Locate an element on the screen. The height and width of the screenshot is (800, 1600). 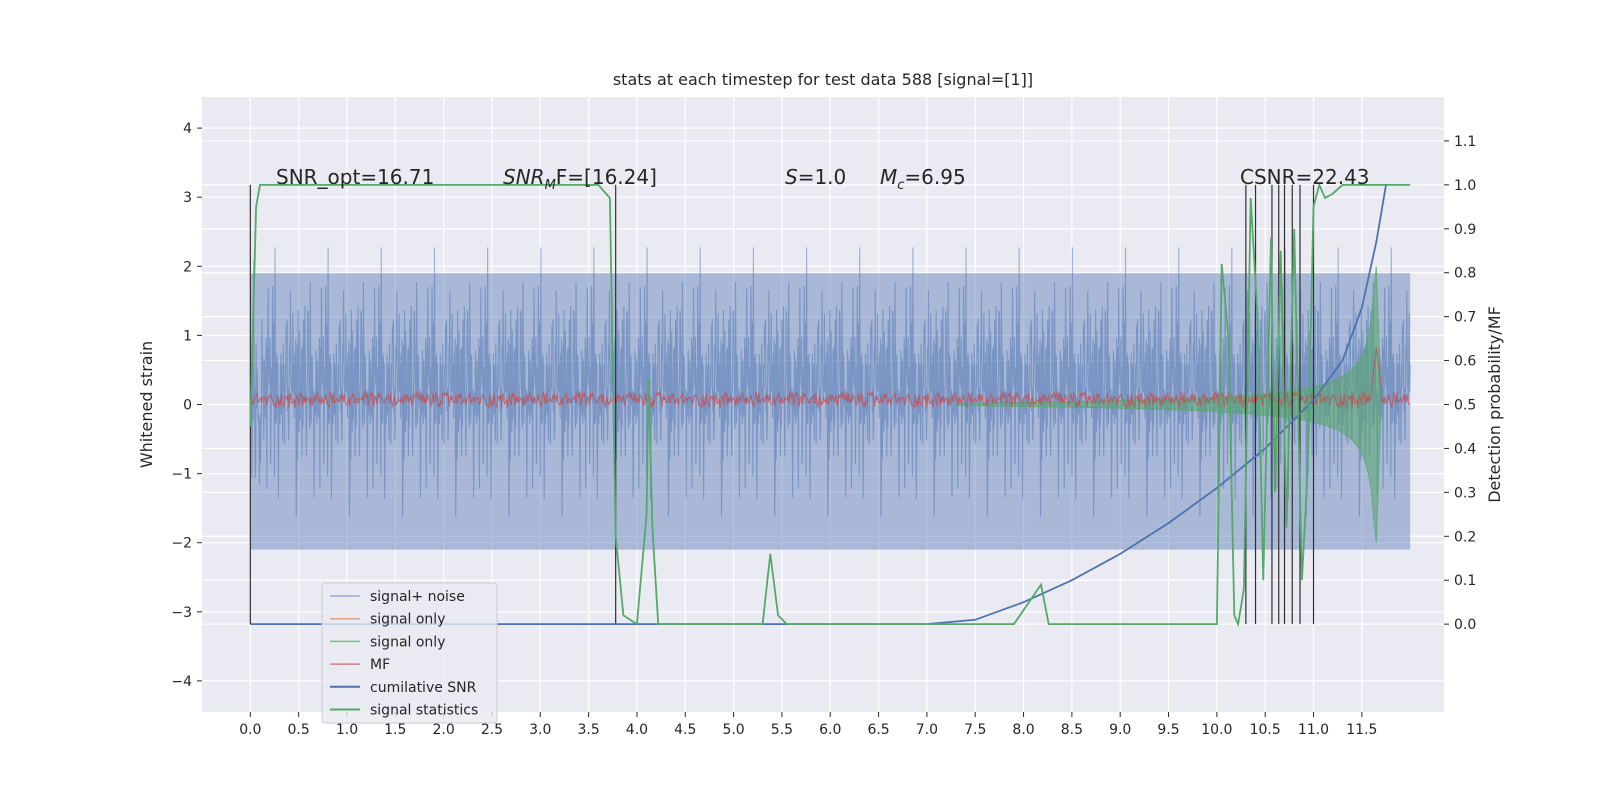
legend-label: cumilative SNR is located at coordinates (423, 688).